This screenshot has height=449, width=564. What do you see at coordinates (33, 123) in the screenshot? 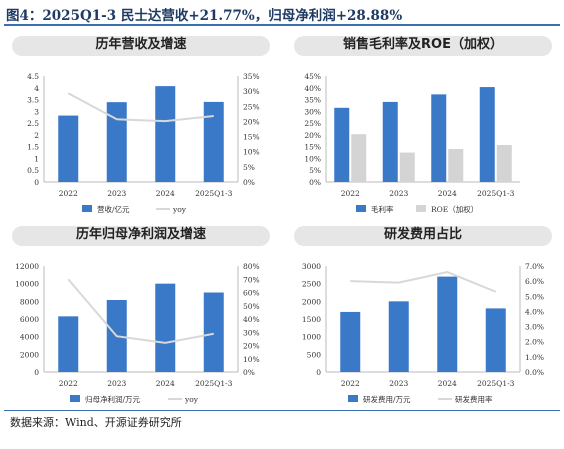
I see `y-tick-label-left: 2.5` at bounding box center [33, 123].